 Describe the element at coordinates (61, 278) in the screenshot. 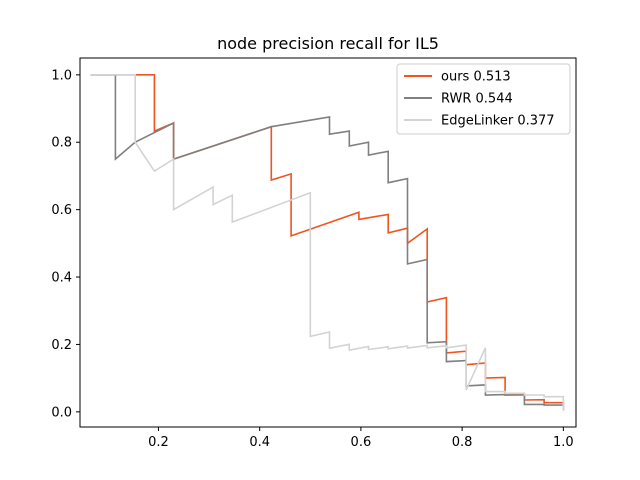

I see `y-tick-label: 0.4` at that location.